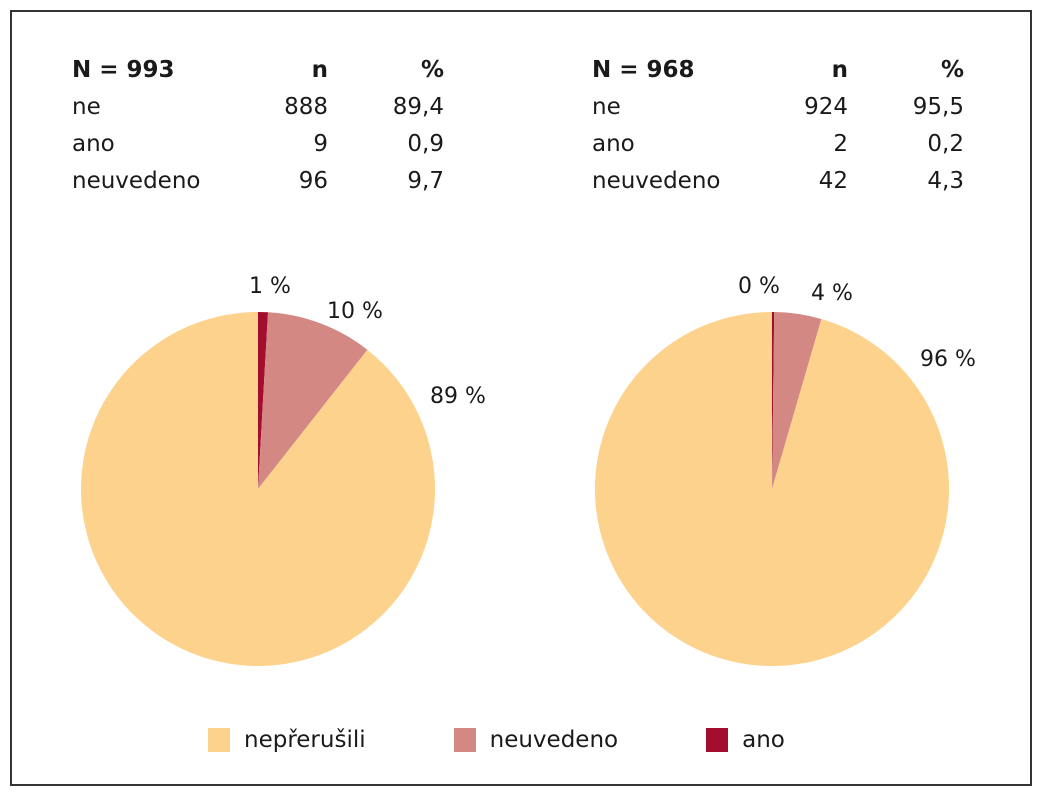 The height and width of the screenshot is (800, 1049). Describe the element at coordinates (778, 181) in the screenshot. I see `table-row: neuvedeno 42 4,3` at that location.